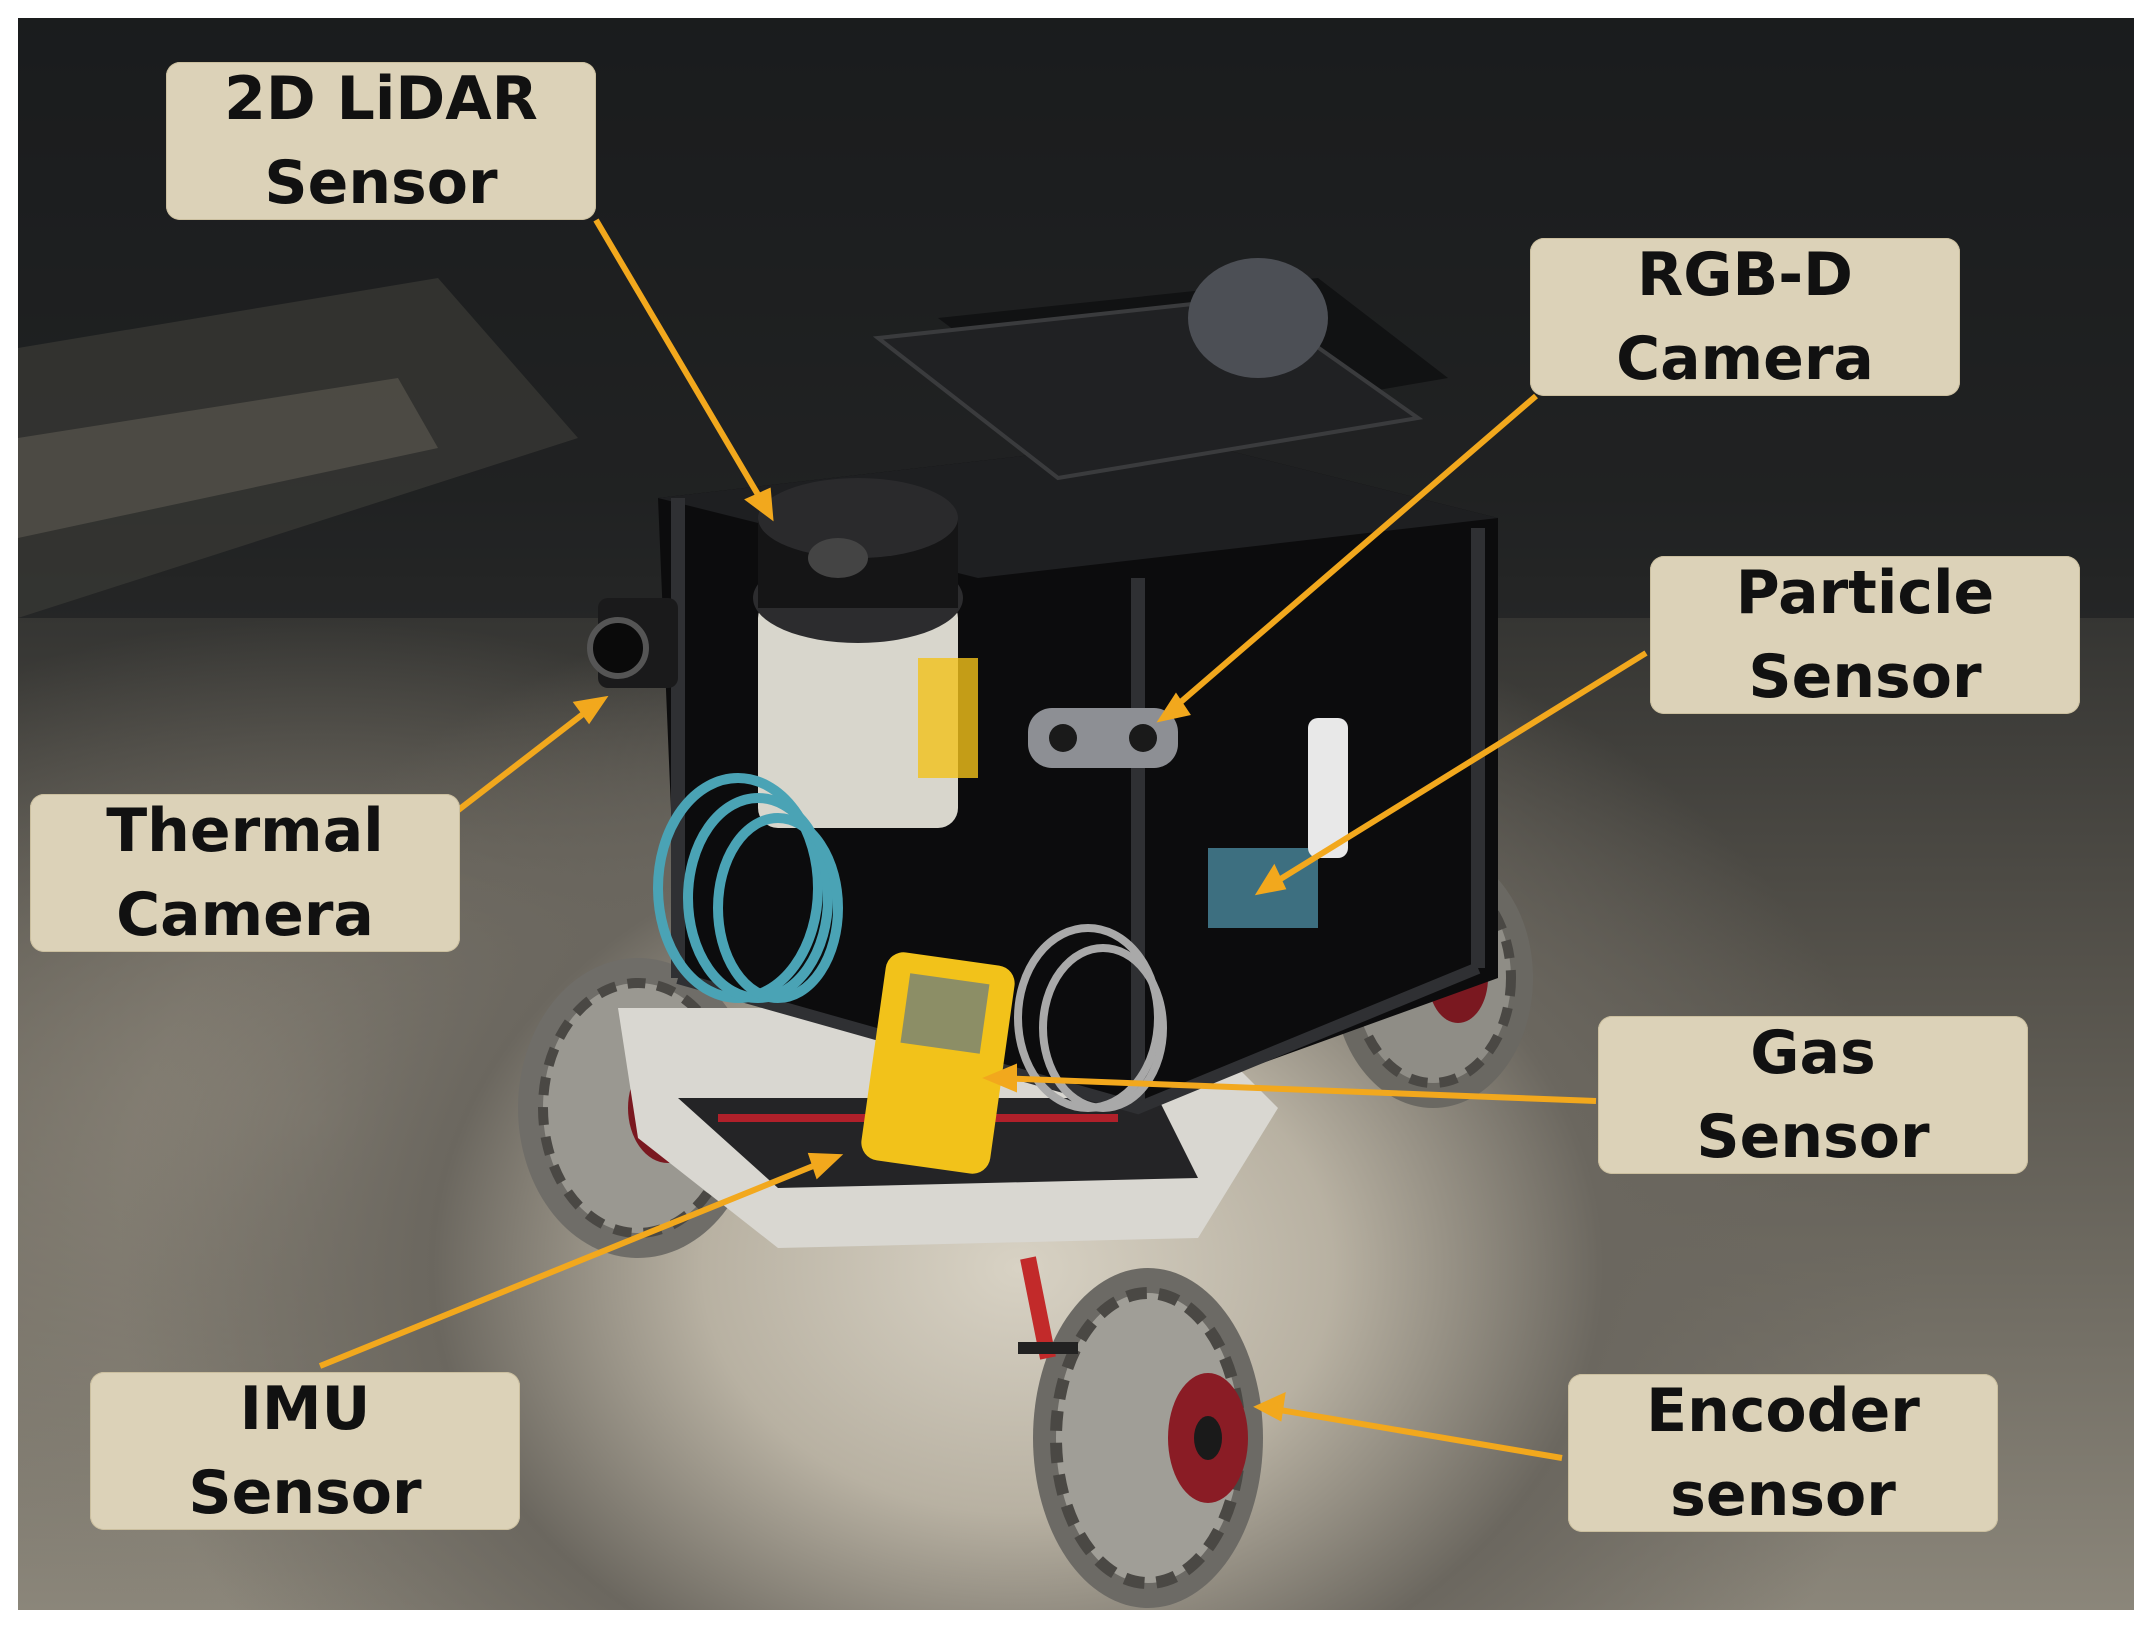 The height and width of the screenshot is (1628, 2152). I want to click on lidar-unit, so click(865, 653).